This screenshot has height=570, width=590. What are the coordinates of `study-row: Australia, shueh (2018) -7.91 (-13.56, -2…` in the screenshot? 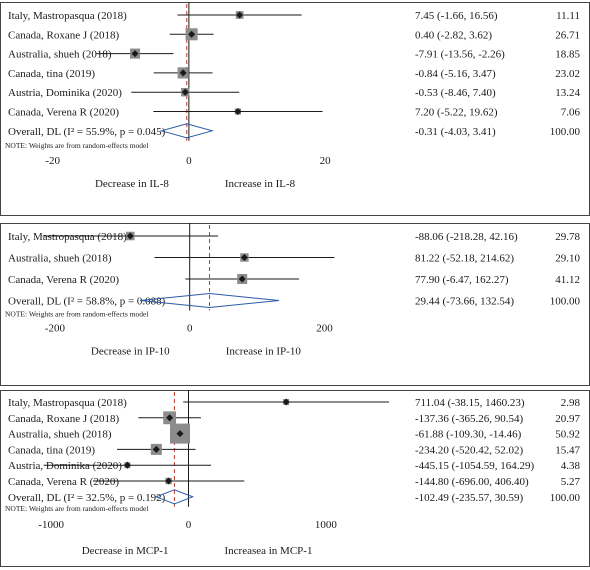 It's located at (294, 54).